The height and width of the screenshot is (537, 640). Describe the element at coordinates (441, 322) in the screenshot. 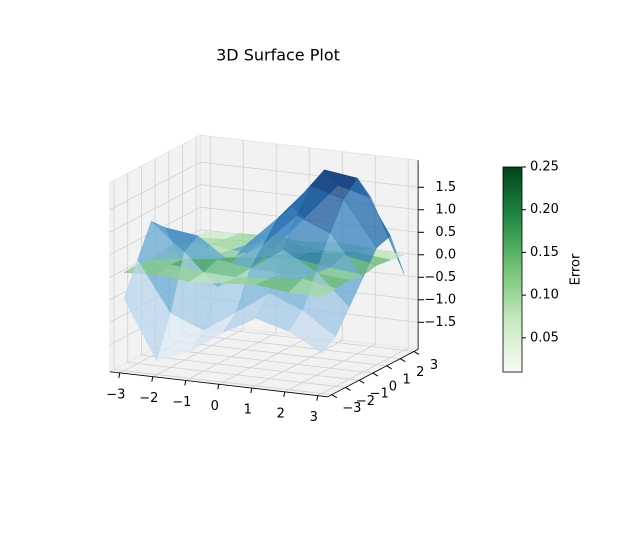

I see `z-tick-label: −1.5` at that location.